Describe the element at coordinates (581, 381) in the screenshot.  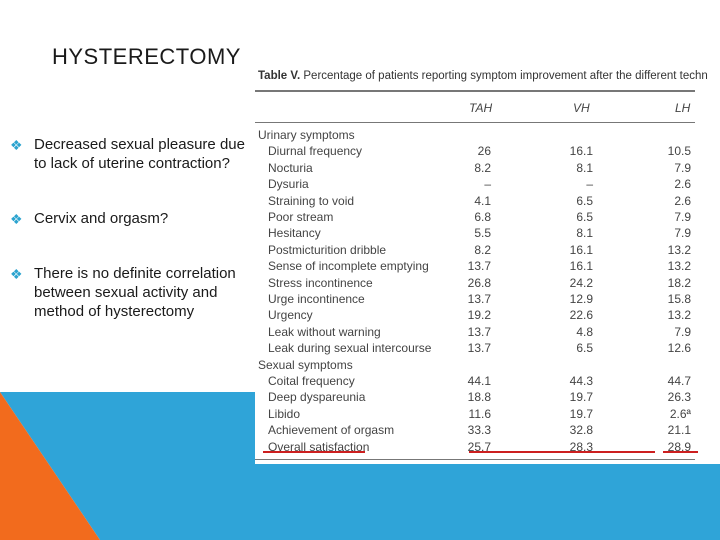
I see `cell-vh: 44.3` at that location.